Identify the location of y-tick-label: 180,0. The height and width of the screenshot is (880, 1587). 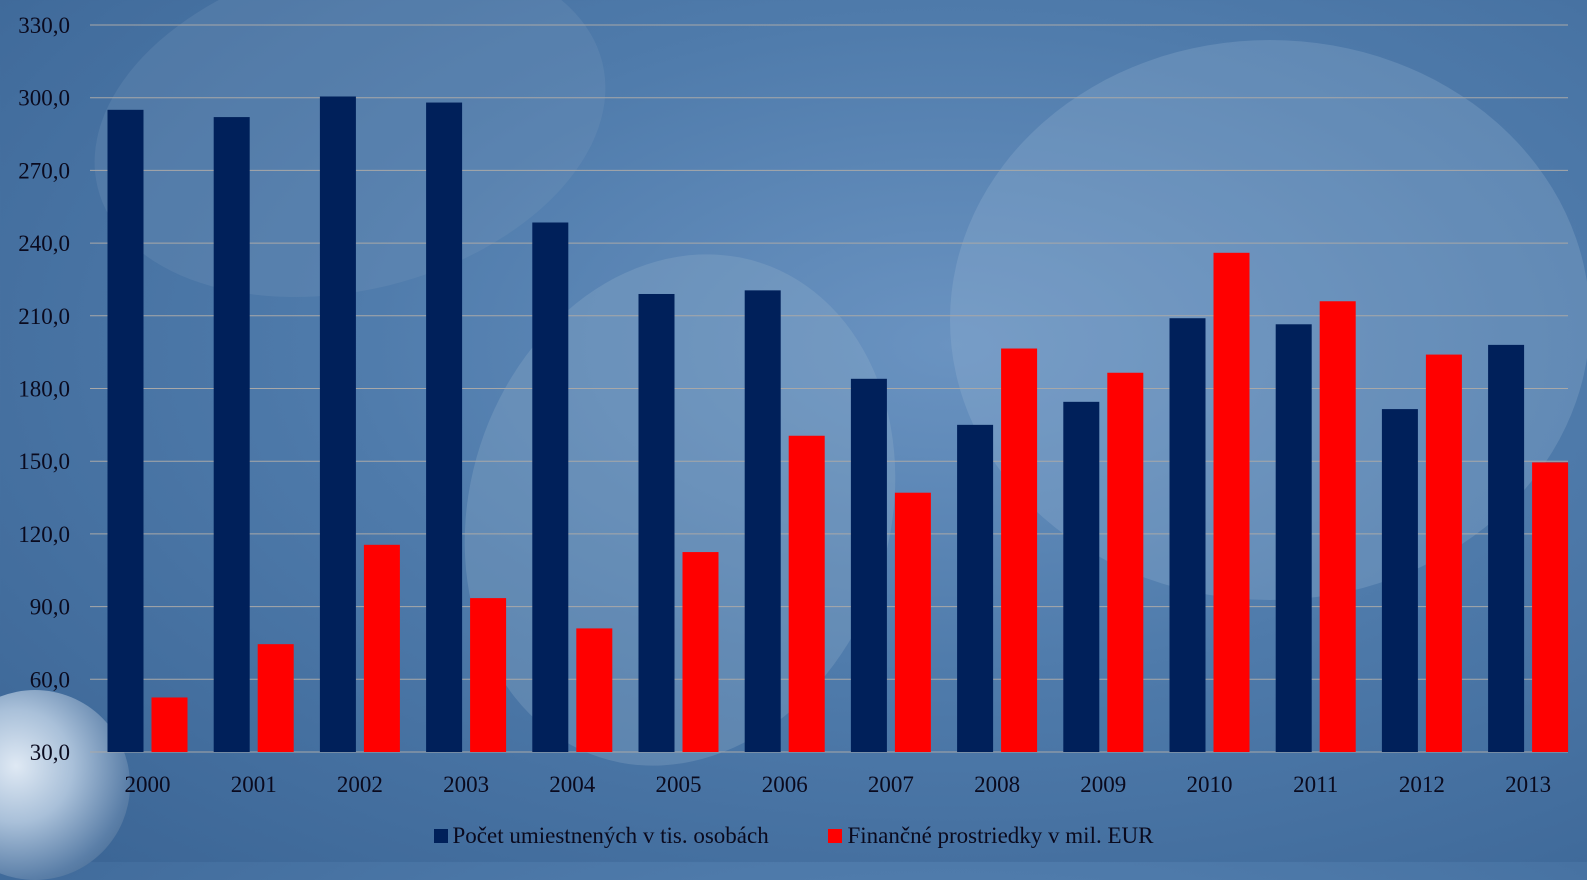
(44, 389).